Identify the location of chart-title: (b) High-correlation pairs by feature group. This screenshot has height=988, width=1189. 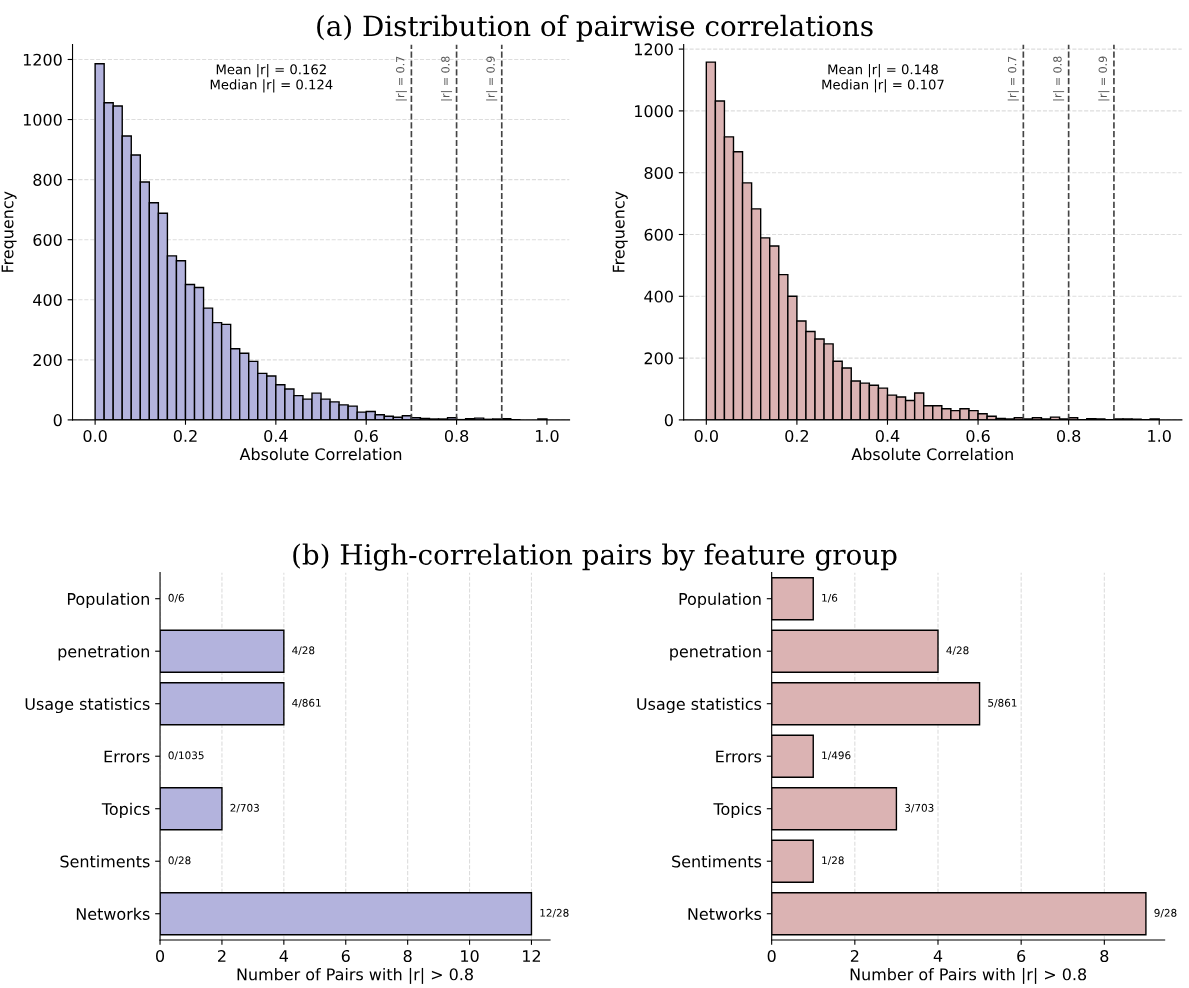
(595, 557).